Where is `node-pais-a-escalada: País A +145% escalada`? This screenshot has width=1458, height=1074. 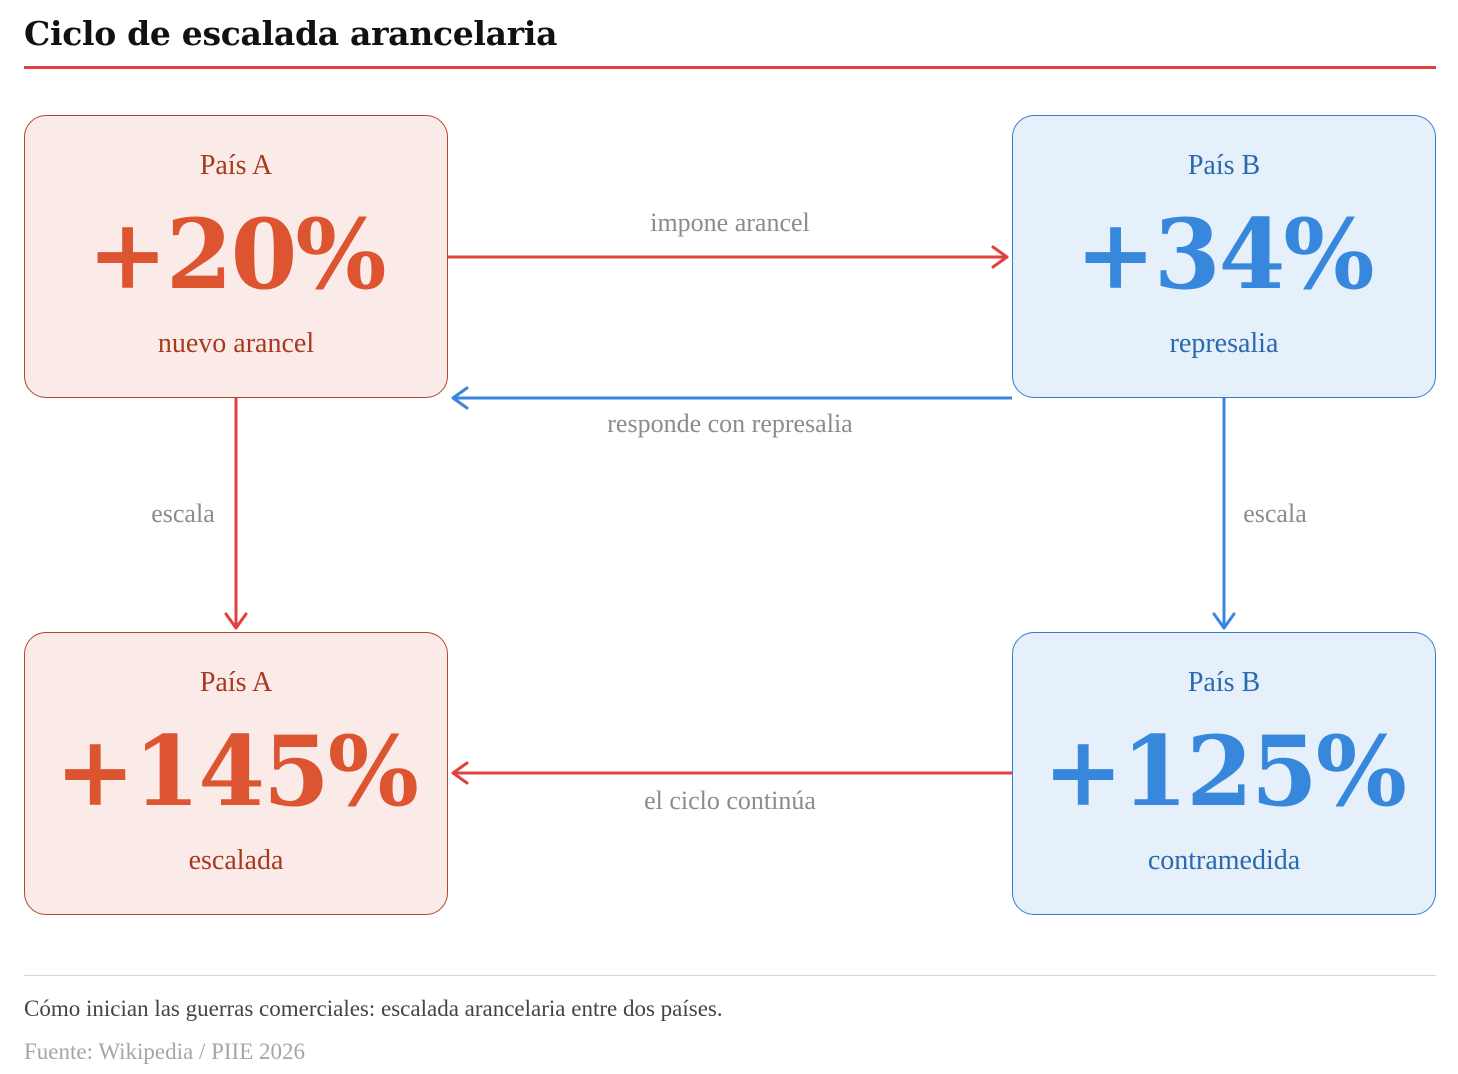 node-pais-a-escalada: País A +145% escalada is located at coordinates (236, 773).